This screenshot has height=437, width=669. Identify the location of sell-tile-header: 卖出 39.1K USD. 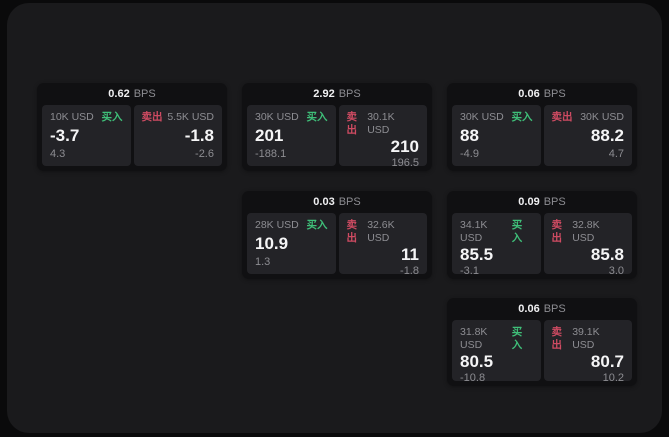
(588, 339).